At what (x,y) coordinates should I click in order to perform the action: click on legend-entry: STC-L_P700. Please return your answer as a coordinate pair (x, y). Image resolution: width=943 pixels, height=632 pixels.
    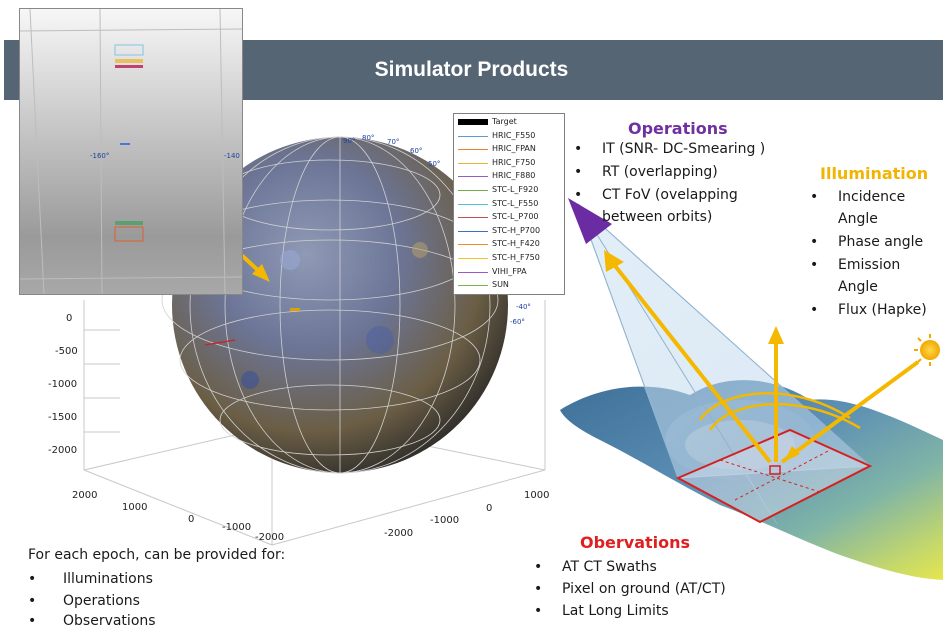
    Looking at the image, I should click on (509, 217).